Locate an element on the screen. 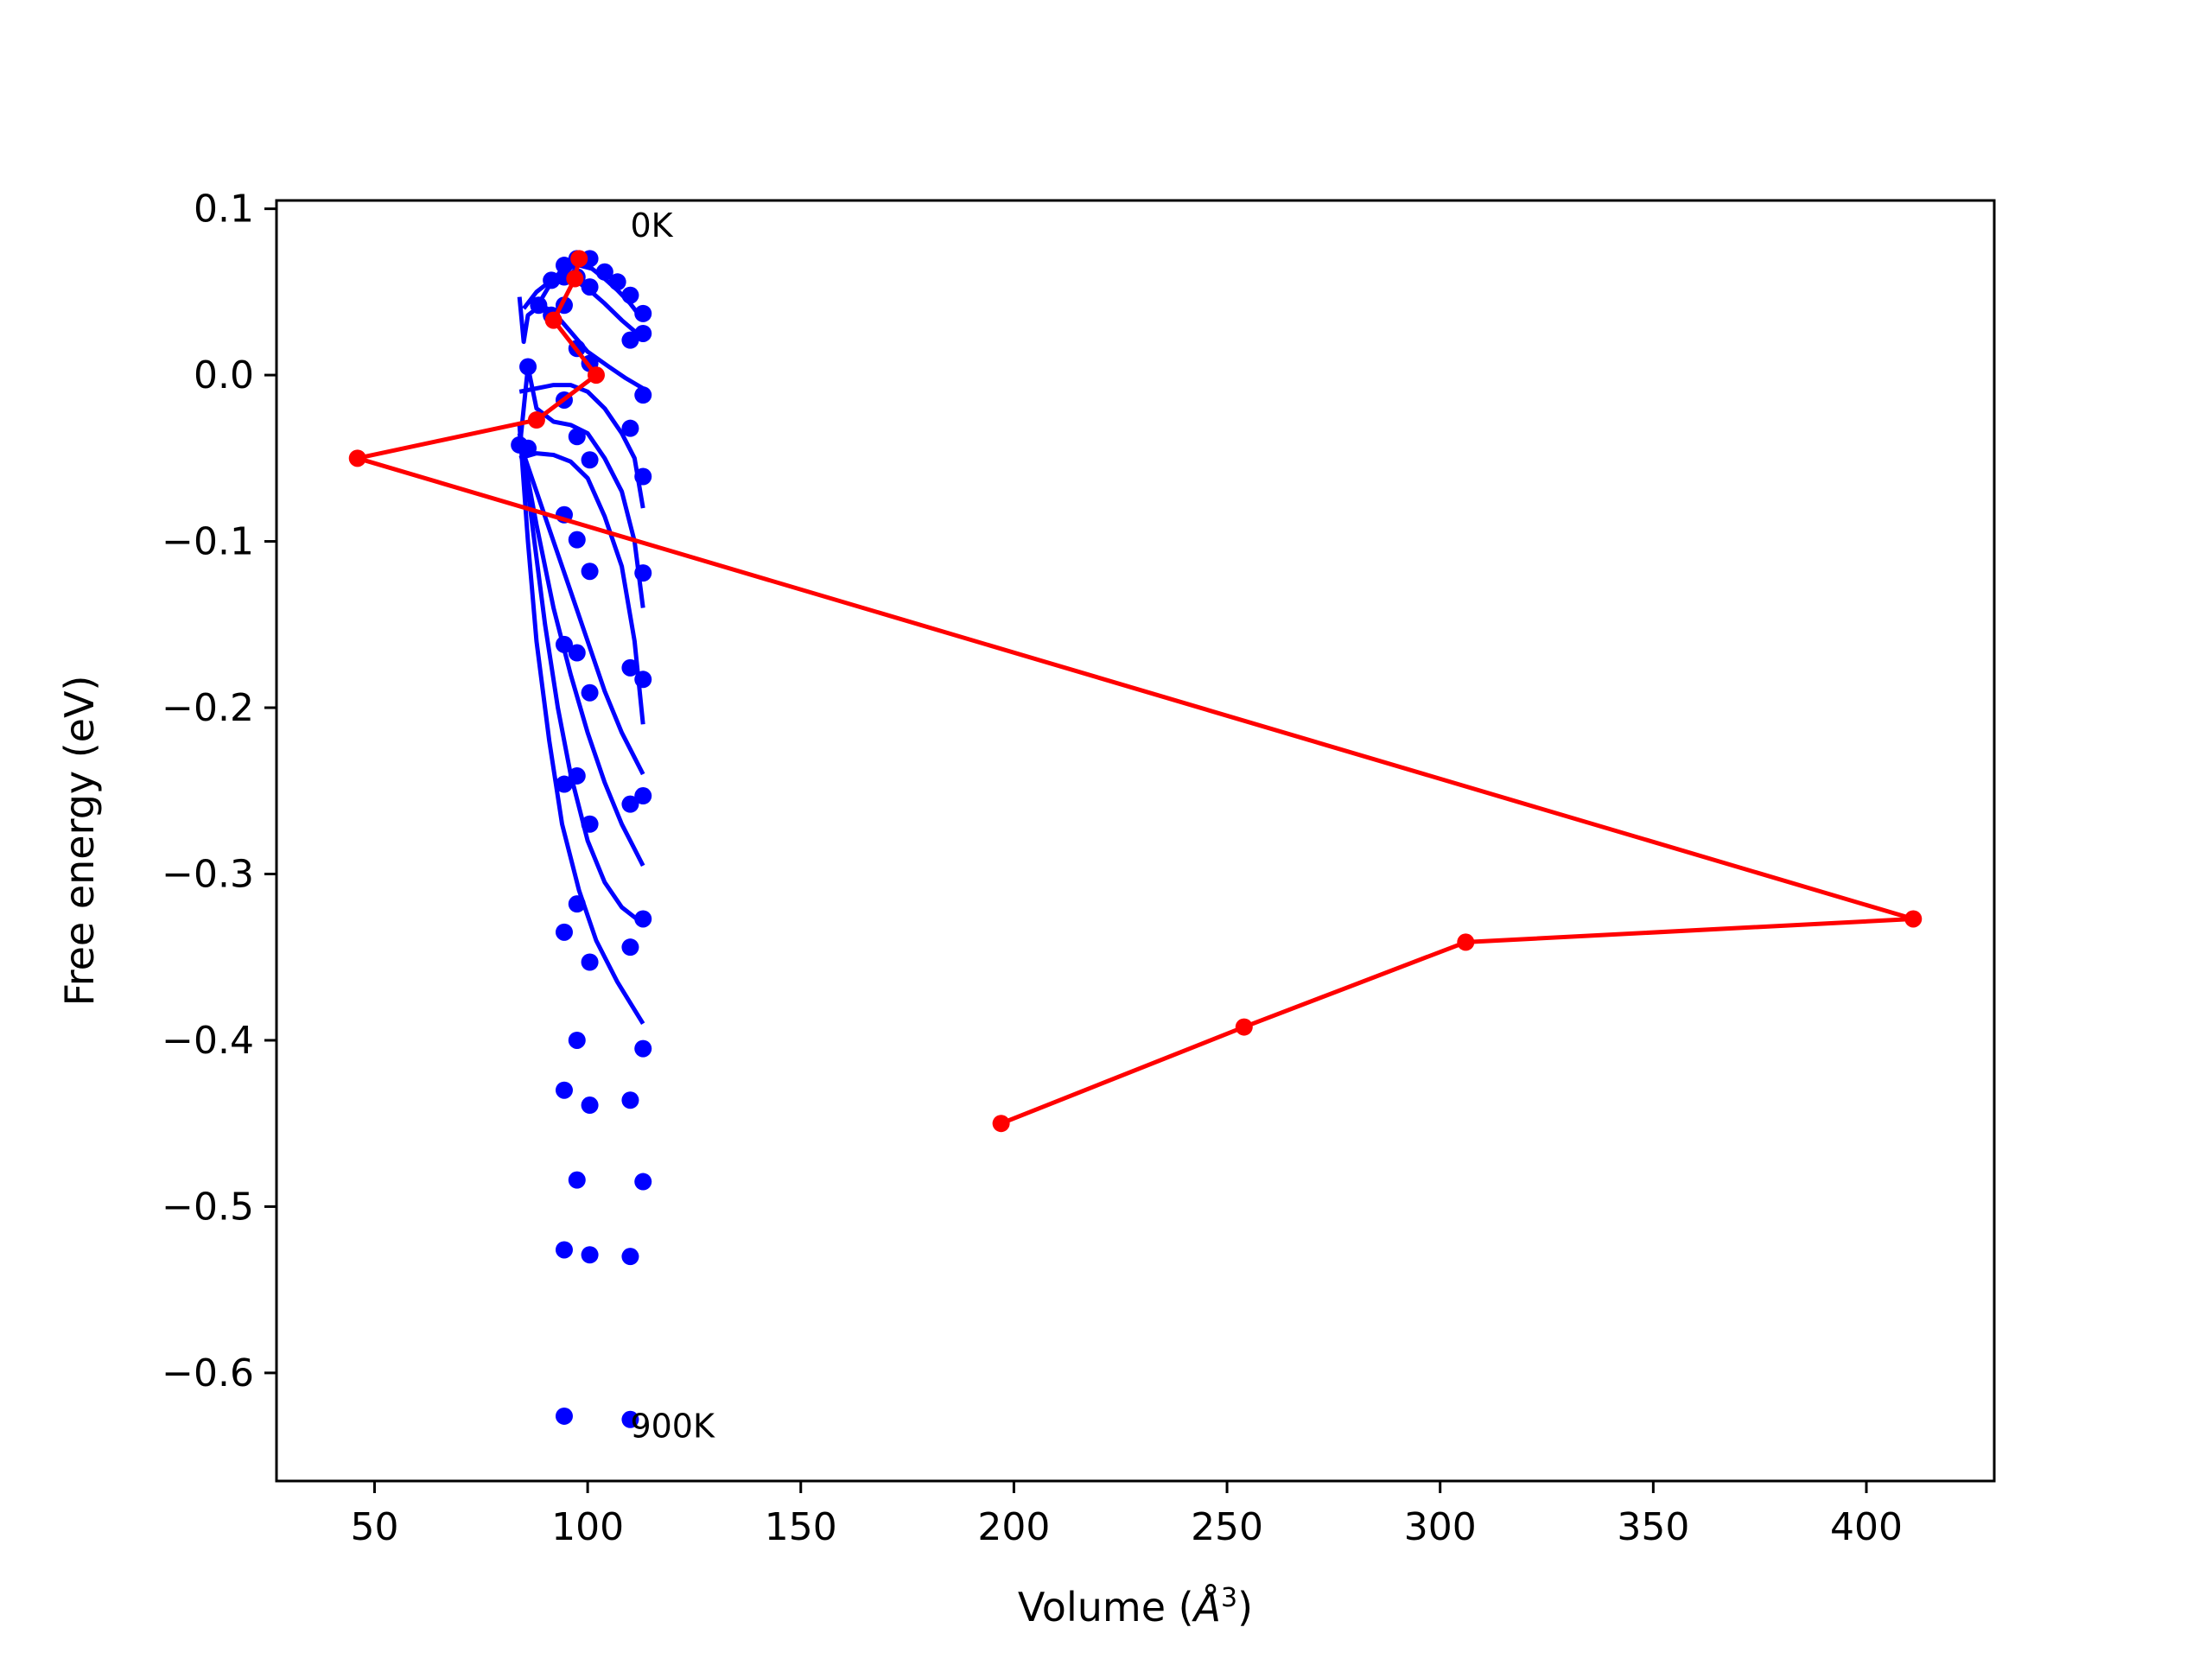  y-tick-label: −0.4 is located at coordinates (208, 1041).